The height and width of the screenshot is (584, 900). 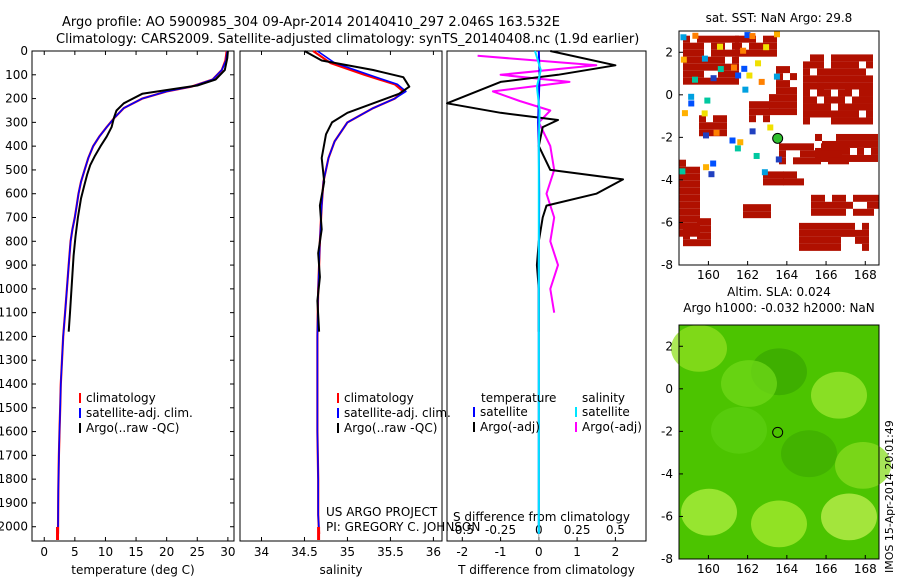 What do you see at coordinates (14, 384) in the screenshot?
I see `y-tick-label: 1400` at bounding box center [14, 384].